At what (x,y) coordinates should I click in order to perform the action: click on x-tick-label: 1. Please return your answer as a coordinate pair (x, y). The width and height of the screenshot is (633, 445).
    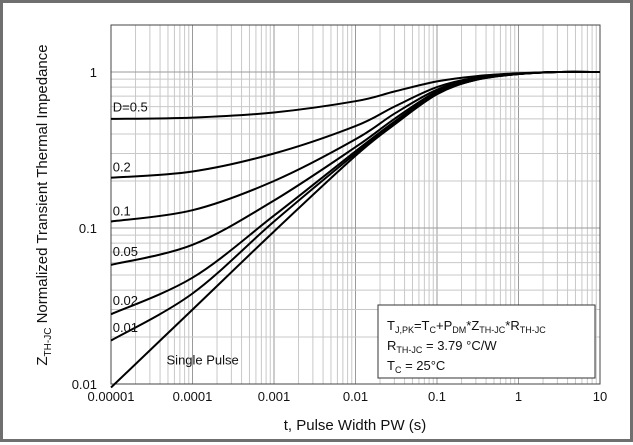
    Looking at the image, I should click on (518, 396).